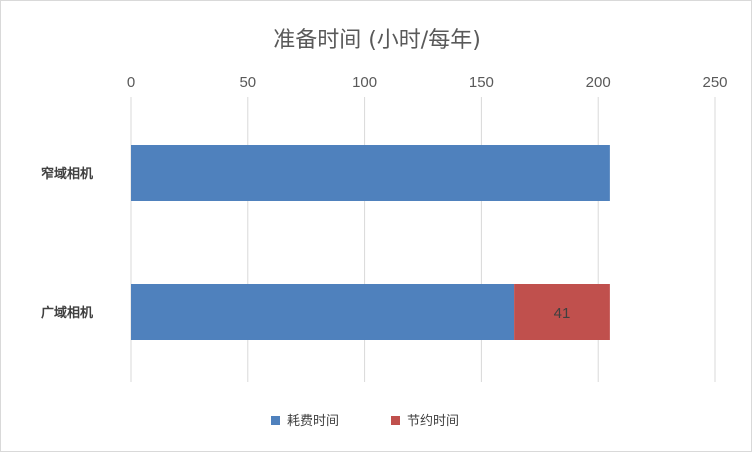  Describe the element at coordinates (714, 82) in the screenshot. I see `x-tick-label: 250` at that location.